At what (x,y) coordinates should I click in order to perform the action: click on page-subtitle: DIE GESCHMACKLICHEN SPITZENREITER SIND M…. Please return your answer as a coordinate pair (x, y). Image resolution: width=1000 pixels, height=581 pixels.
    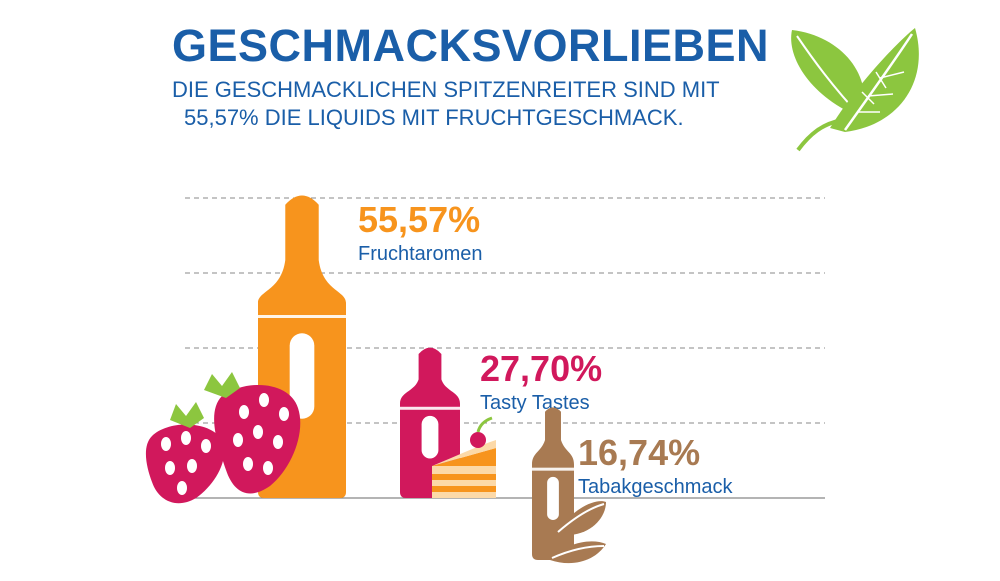
    Looking at the image, I should click on (446, 104).